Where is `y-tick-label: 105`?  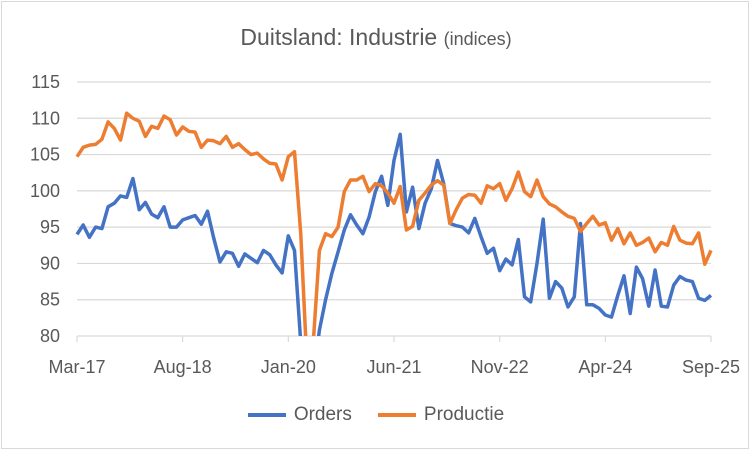 y-tick-label: 105 is located at coordinates (45, 155).